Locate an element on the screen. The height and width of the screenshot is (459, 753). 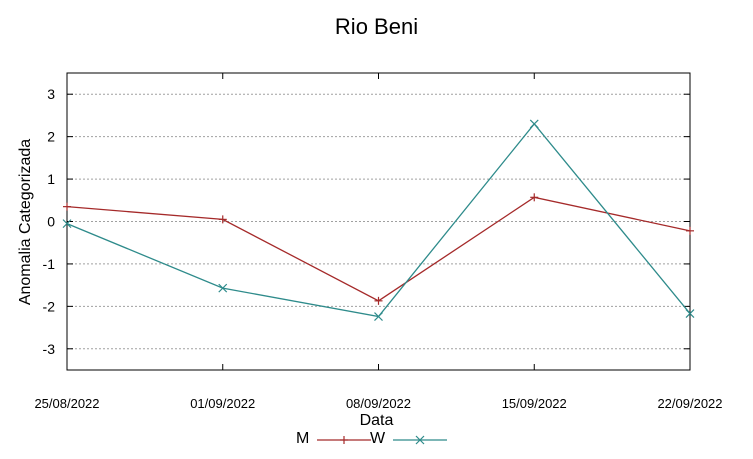
x-tick-label: 25/08/2022 is located at coordinates (66, 403).